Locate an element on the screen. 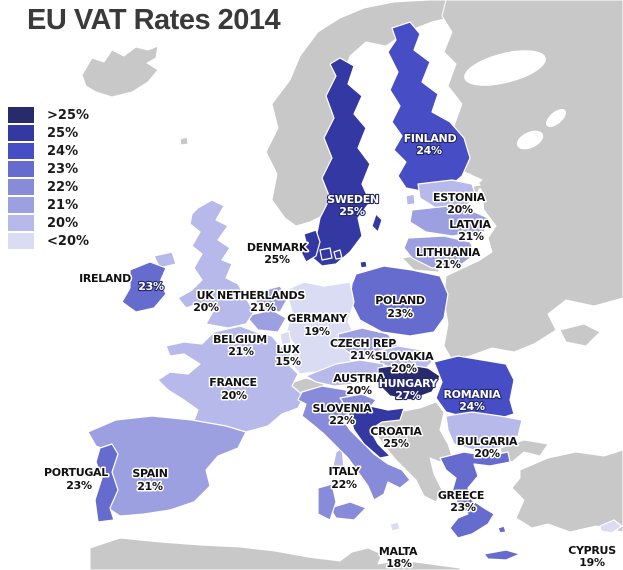 This screenshot has width=623, height=570. country-shape-greece is located at coordinates (475, 495).